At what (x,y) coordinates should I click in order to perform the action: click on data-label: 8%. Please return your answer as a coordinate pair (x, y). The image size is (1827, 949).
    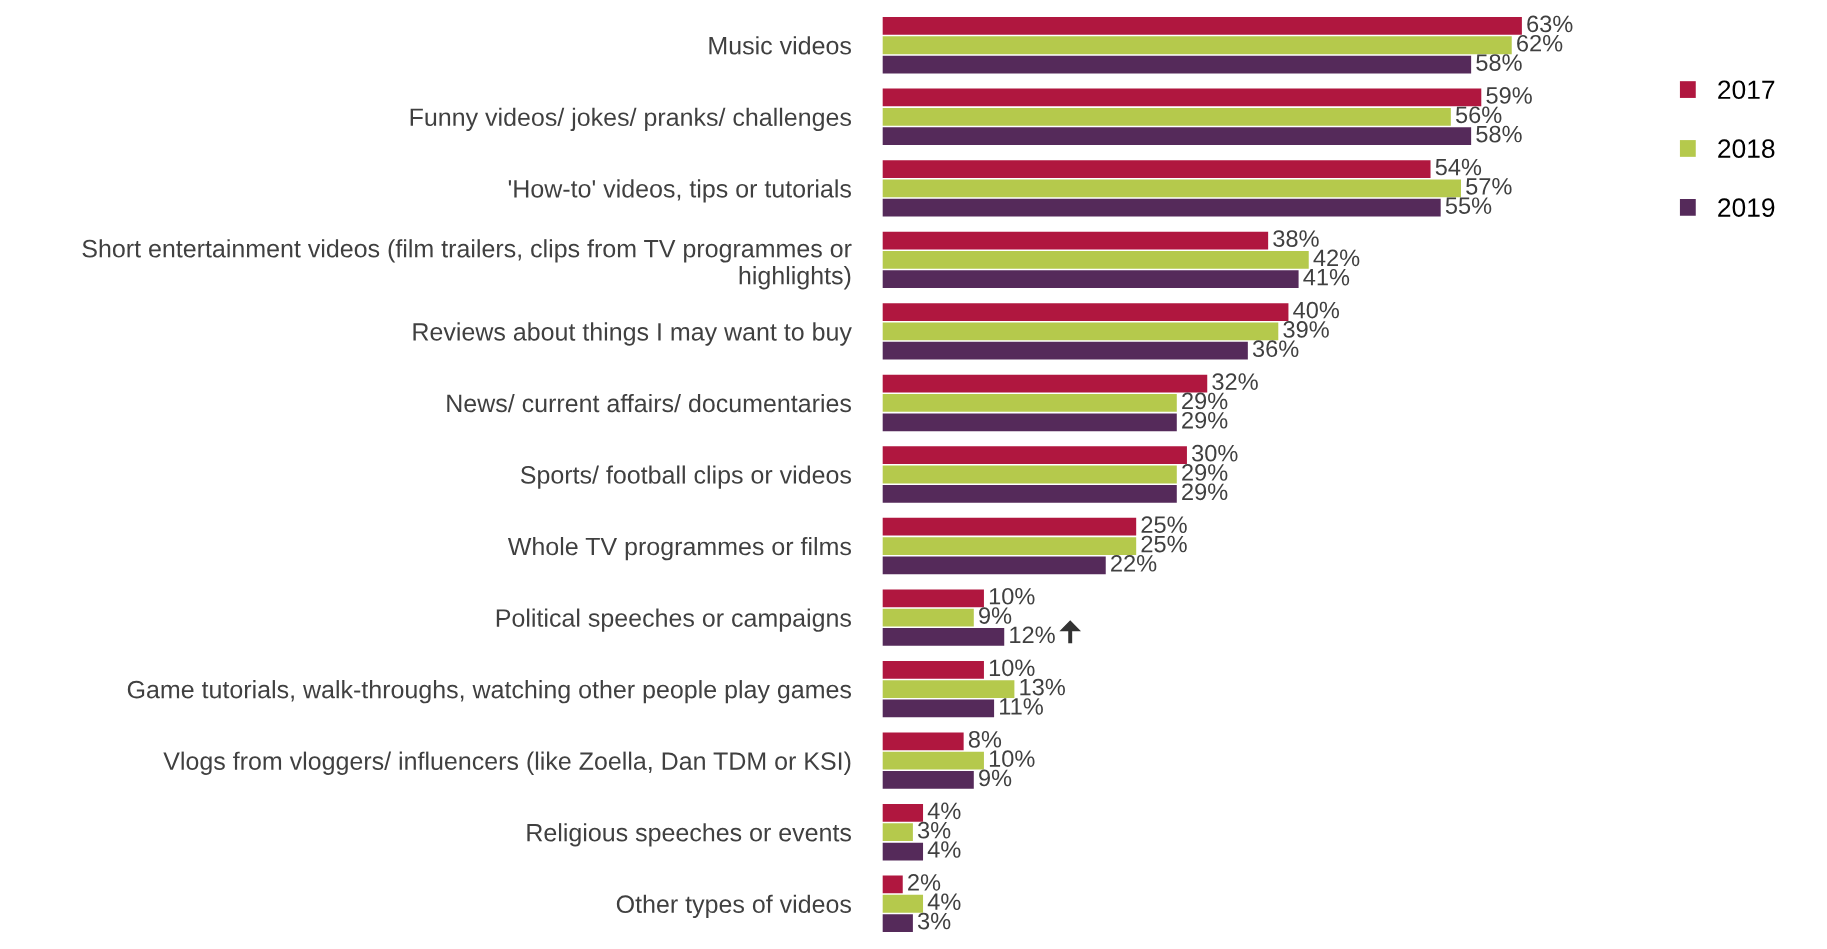
    Looking at the image, I should click on (985, 739).